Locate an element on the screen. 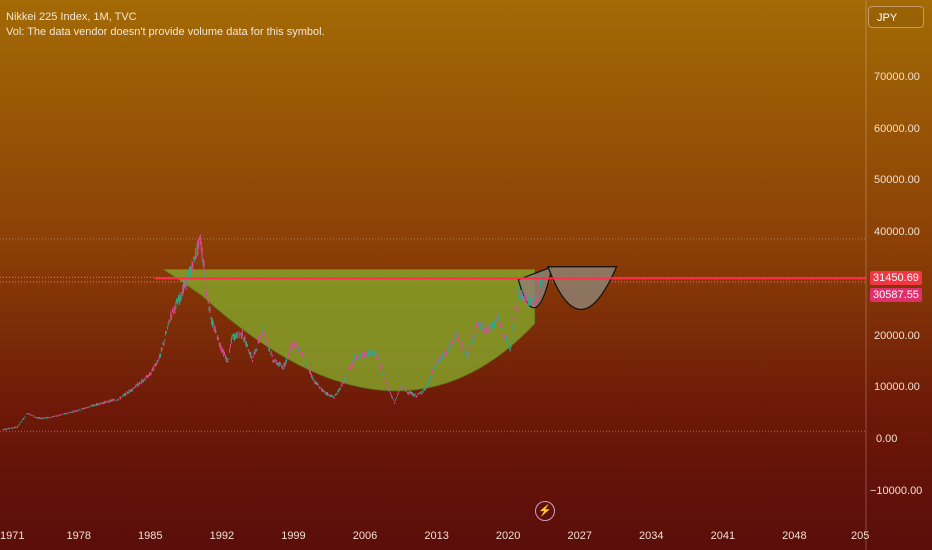  x-tick-label: 1985 is located at coordinates (150, 536).